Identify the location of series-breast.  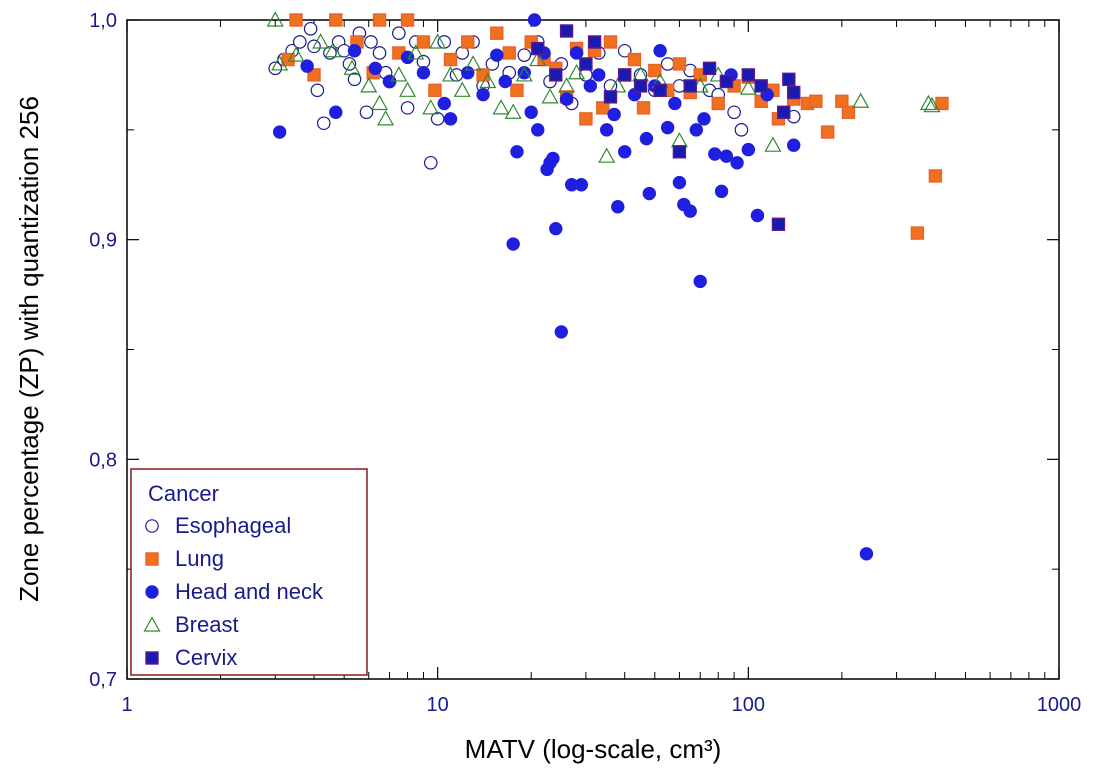
(603, 87).